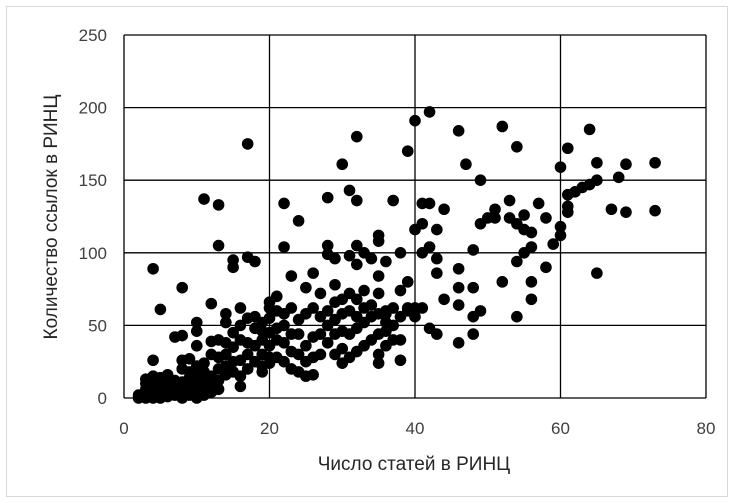  Describe the element at coordinates (51, 217) in the screenshot. I see `y-axis-title: Количество ссылок в РИНЦ` at that location.